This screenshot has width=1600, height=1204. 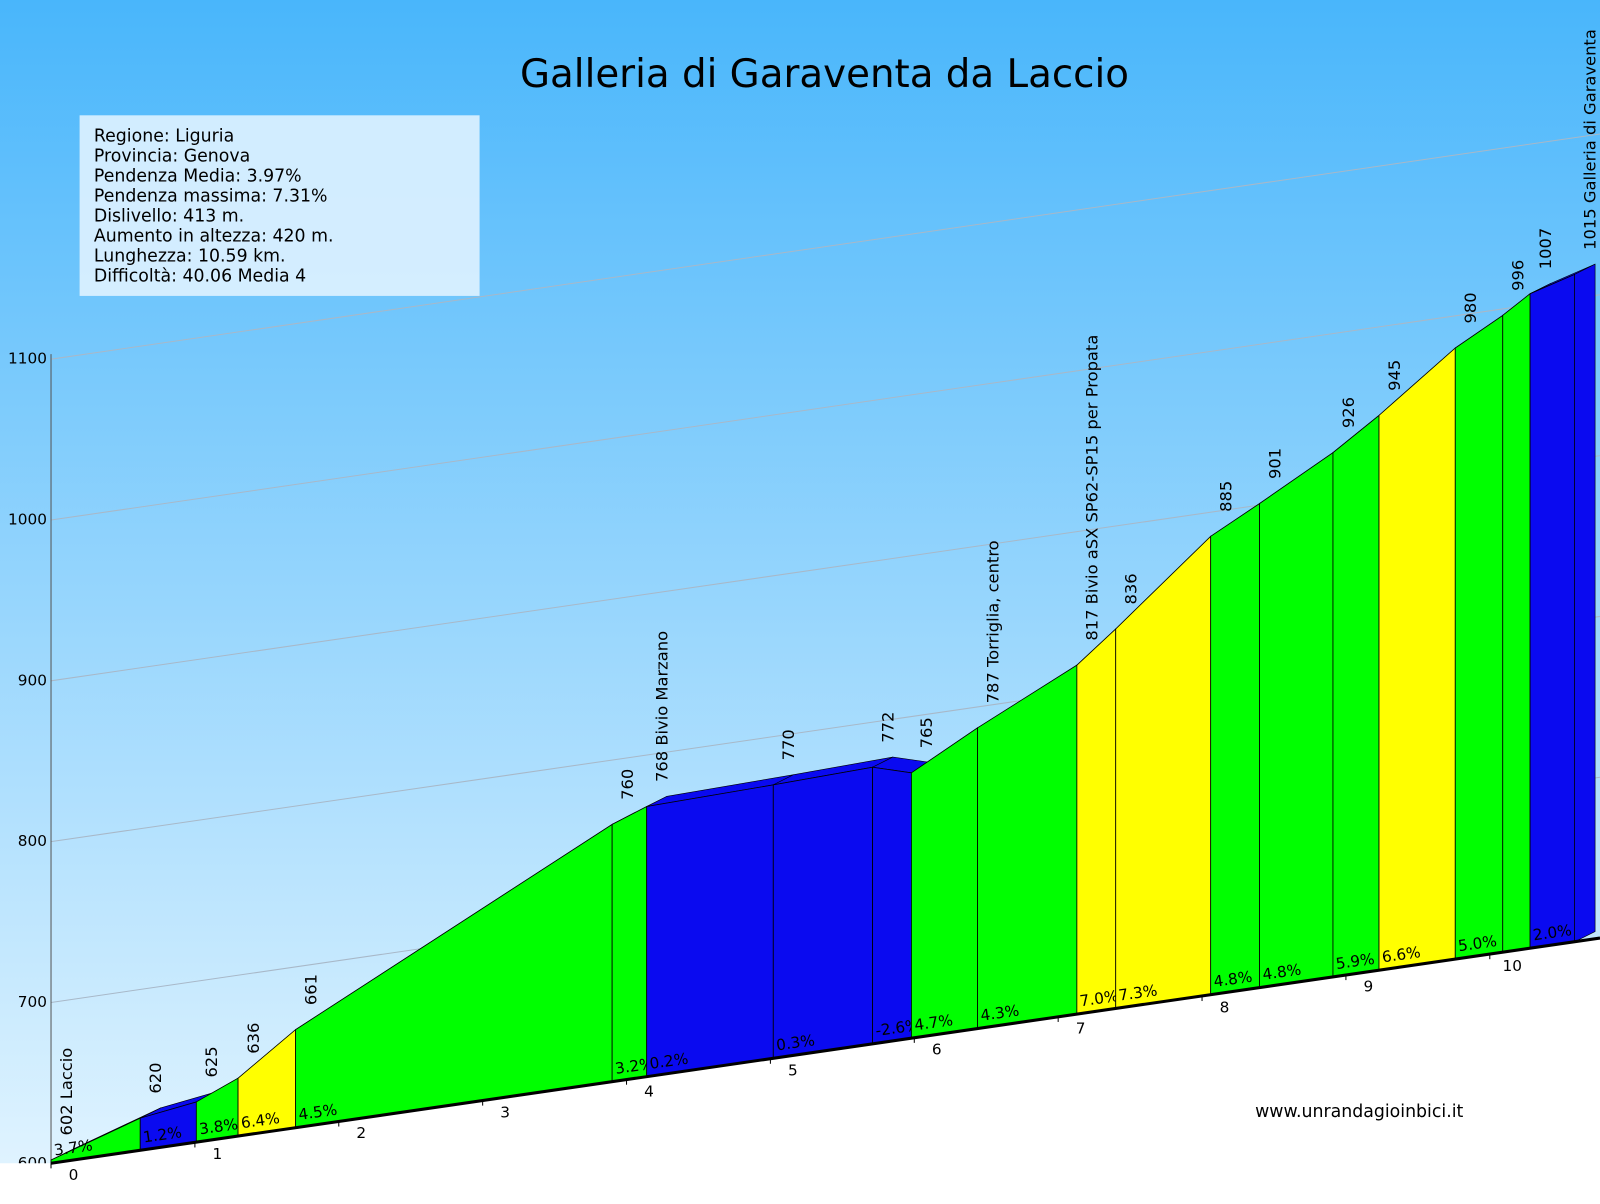 I want to click on point-label: 770, so click(x=788, y=744).